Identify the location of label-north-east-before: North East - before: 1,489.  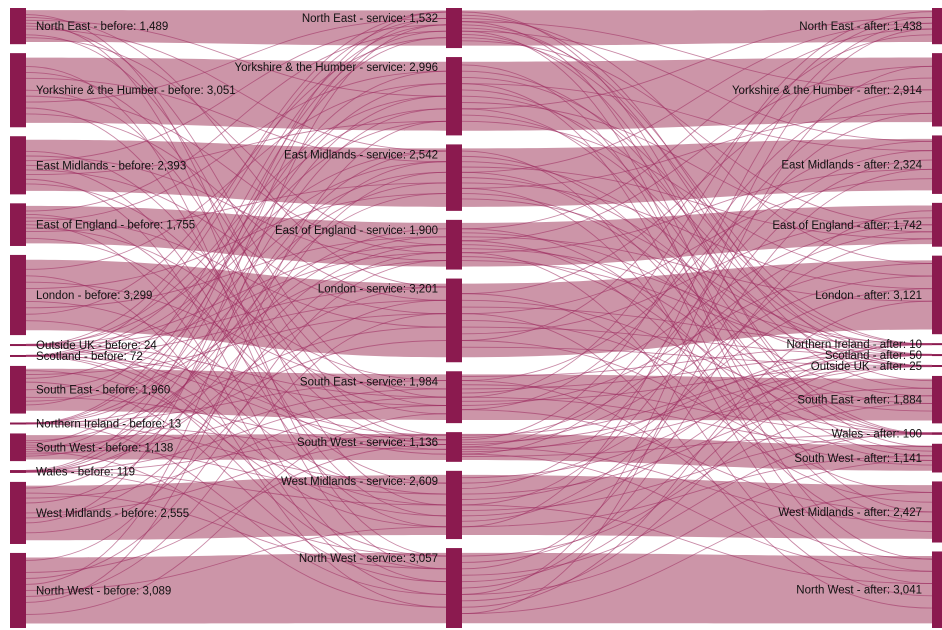
(102, 27).